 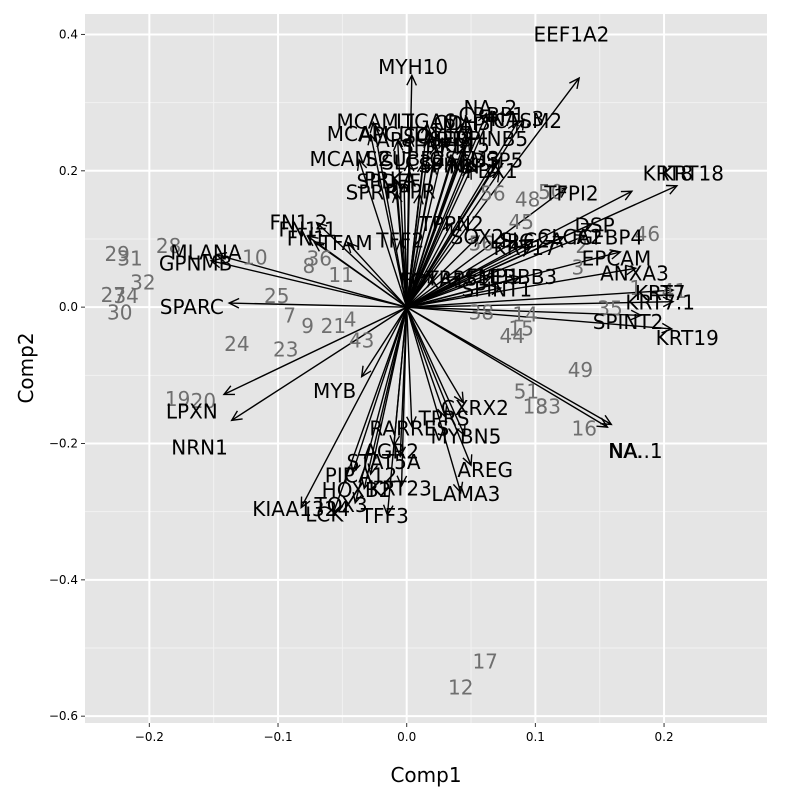 I want to click on variable-label: SLC2A, so click(x=531, y=240).